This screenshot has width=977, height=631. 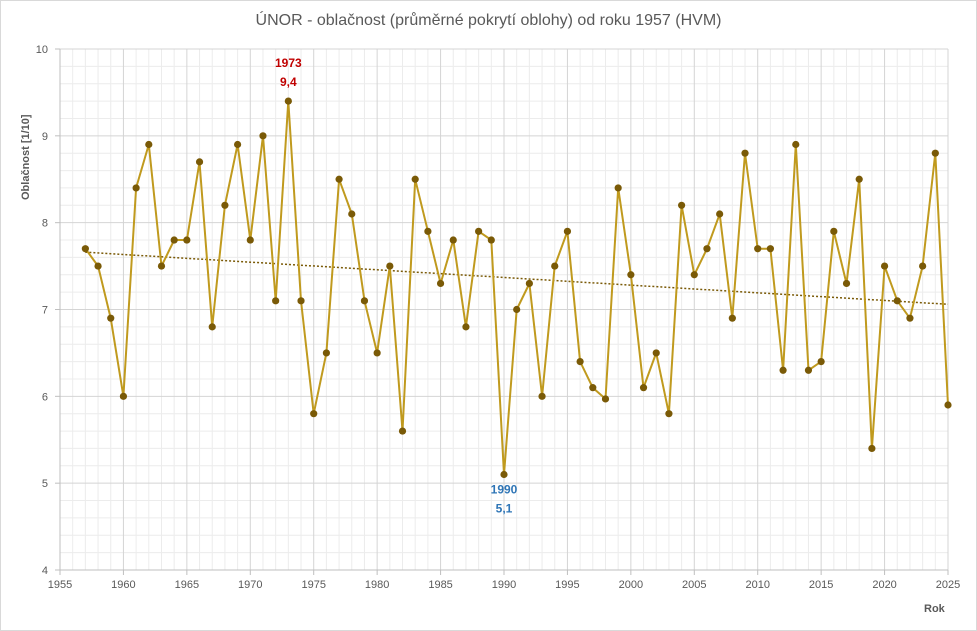 What do you see at coordinates (377, 585) in the screenshot?
I see `x-tick-label: 1980` at bounding box center [377, 585].